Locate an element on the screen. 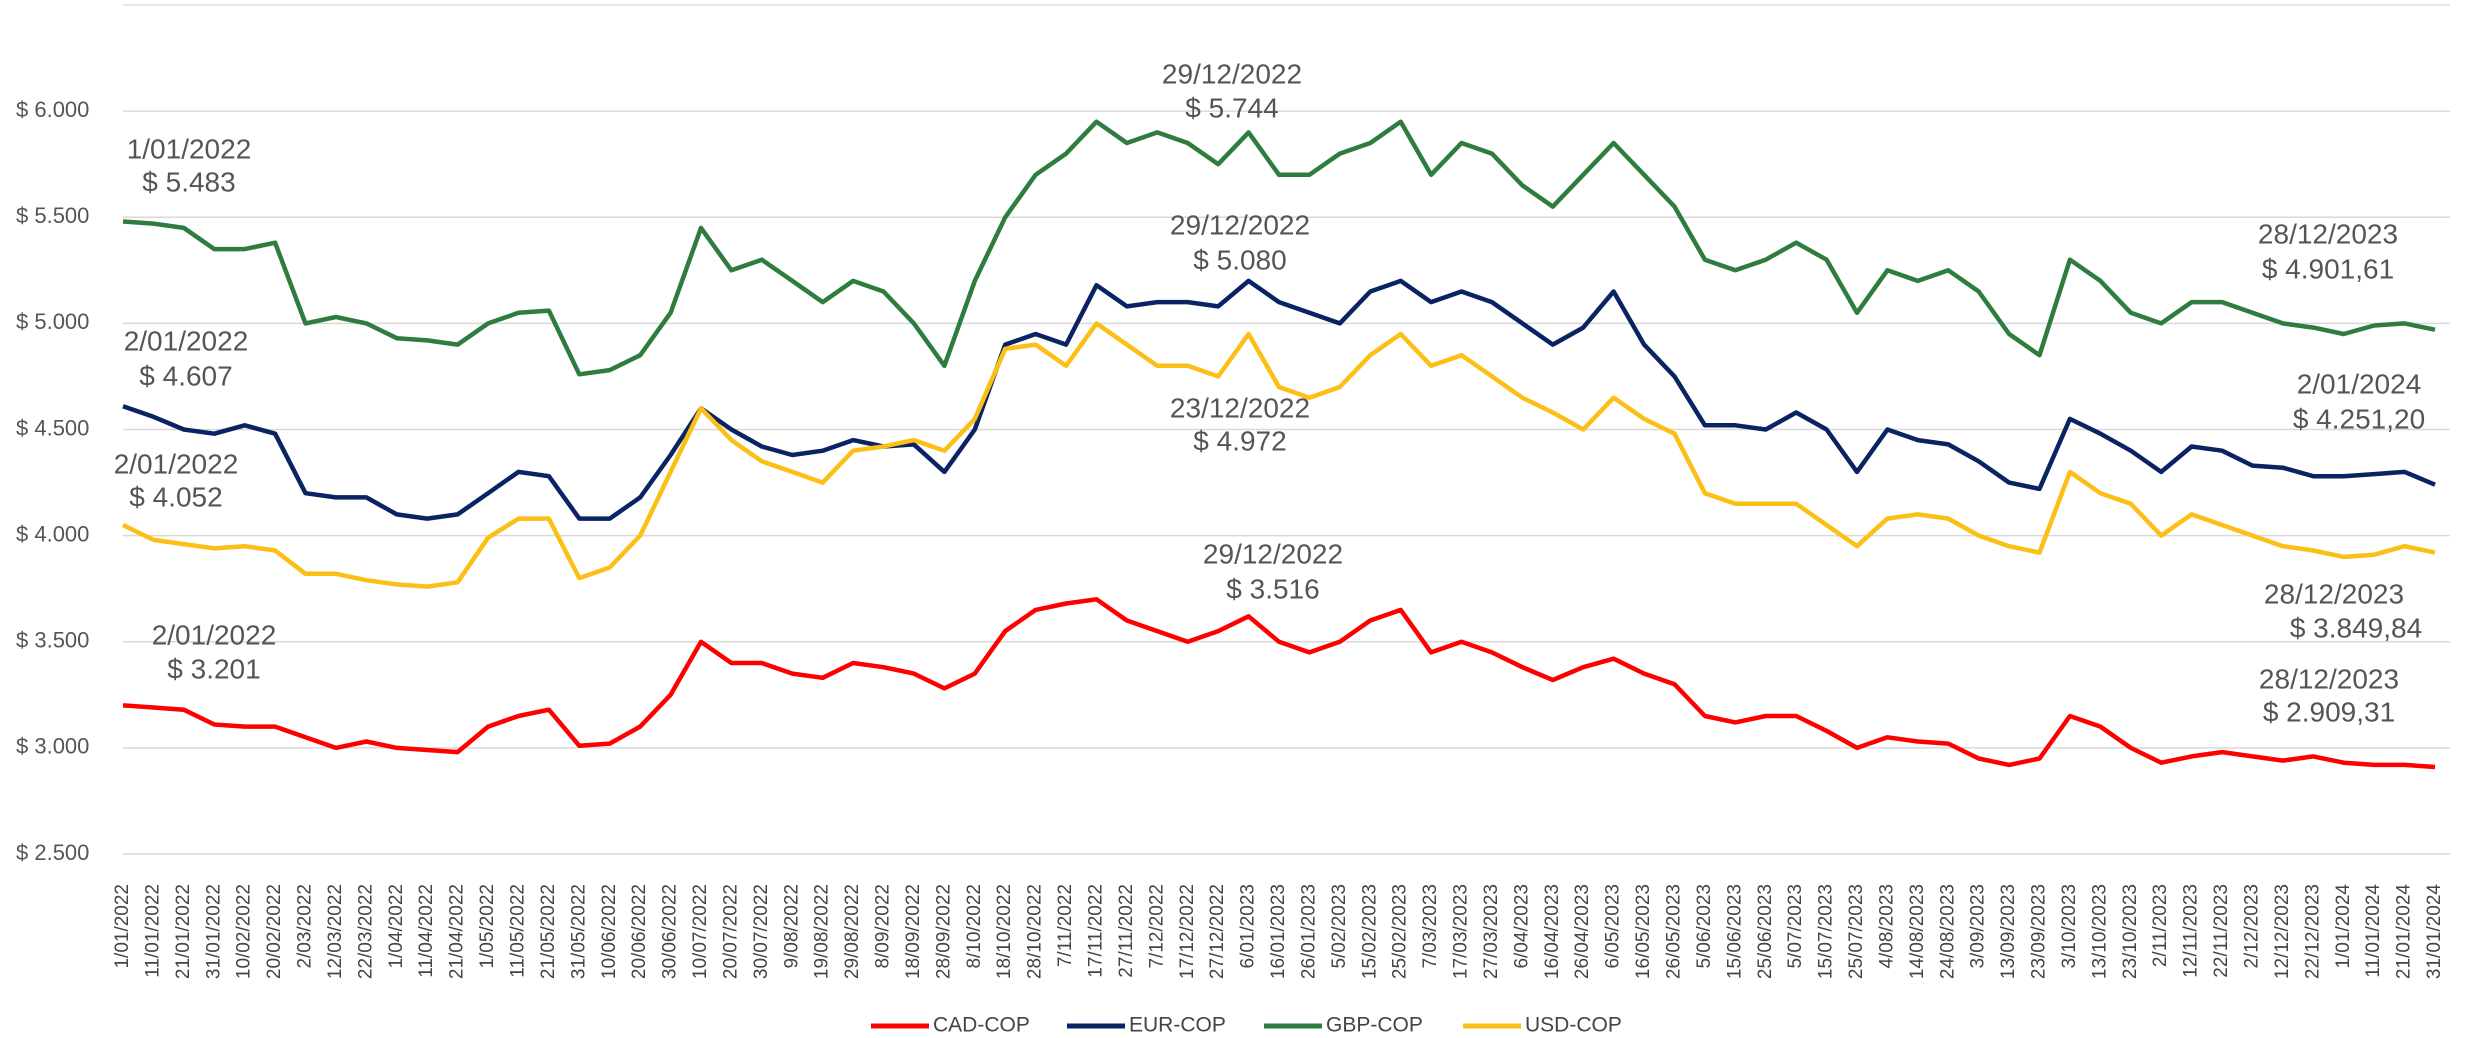 The width and height of the screenshot is (2471, 1038). x-tick-label: 7/11/2022 is located at coordinates (1065, 925).